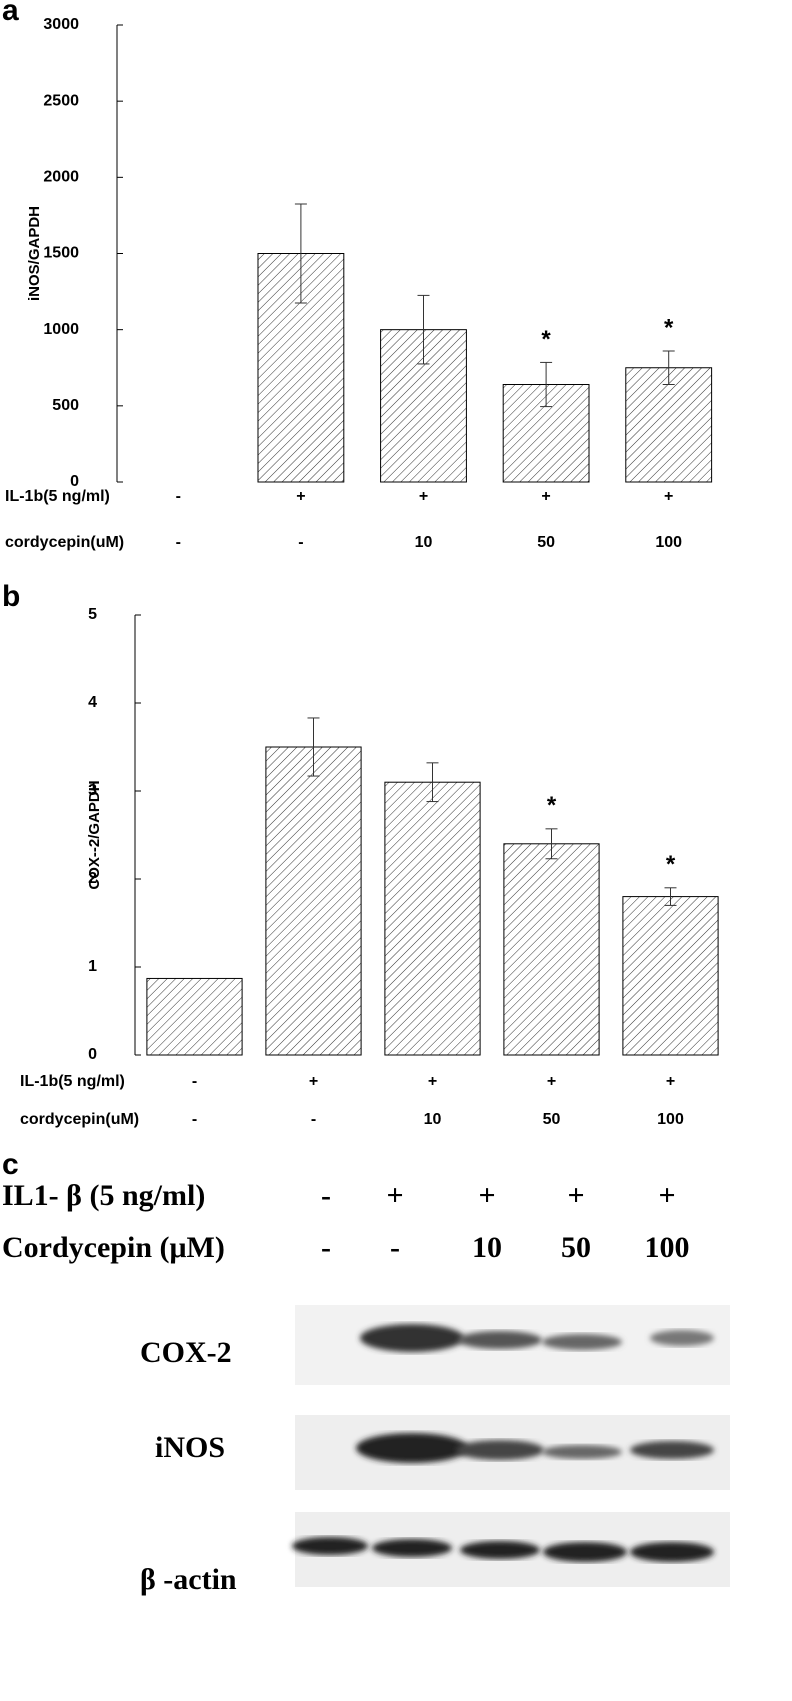  Describe the element at coordinates (188, 1579) in the screenshot. I see `band-label: β -actin` at that location.